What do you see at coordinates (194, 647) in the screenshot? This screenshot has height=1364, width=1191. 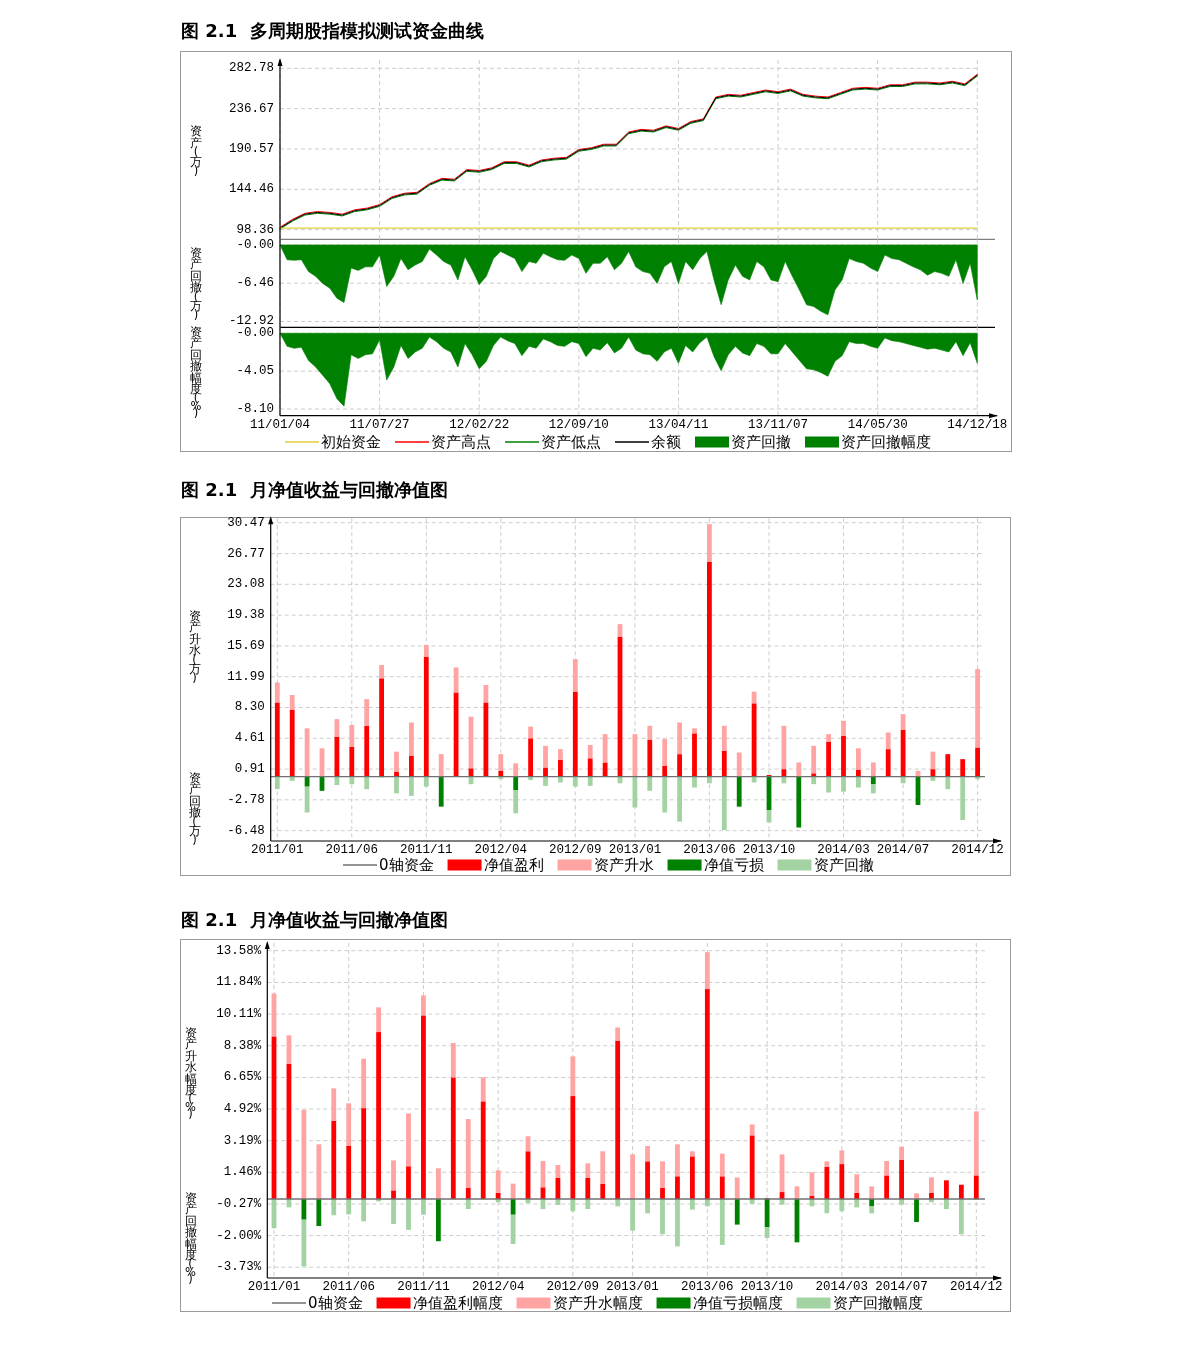 I see `y-axis-title: 资产升水(万)` at bounding box center [194, 647].